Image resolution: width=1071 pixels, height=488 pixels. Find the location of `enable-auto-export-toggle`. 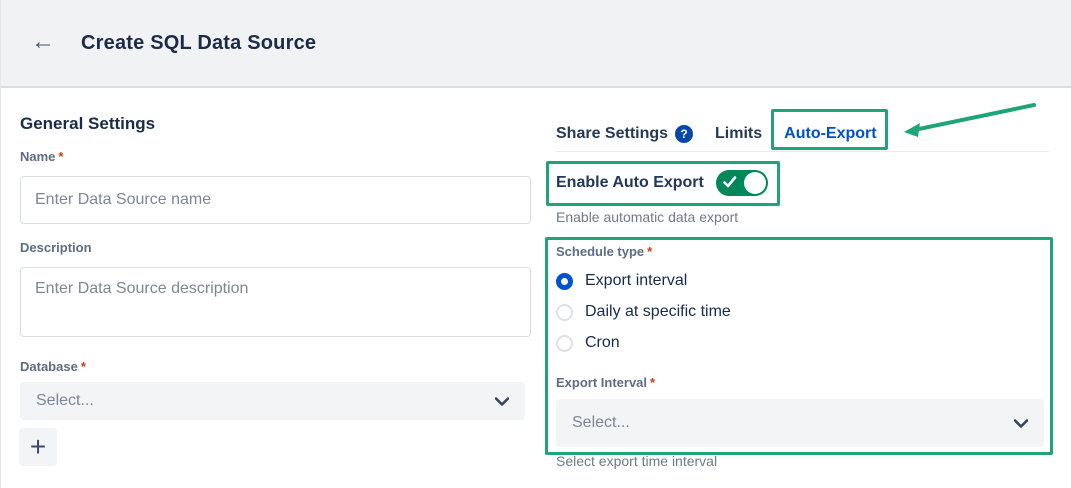

enable-auto-export-toggle is located at coordinates (741, 183).